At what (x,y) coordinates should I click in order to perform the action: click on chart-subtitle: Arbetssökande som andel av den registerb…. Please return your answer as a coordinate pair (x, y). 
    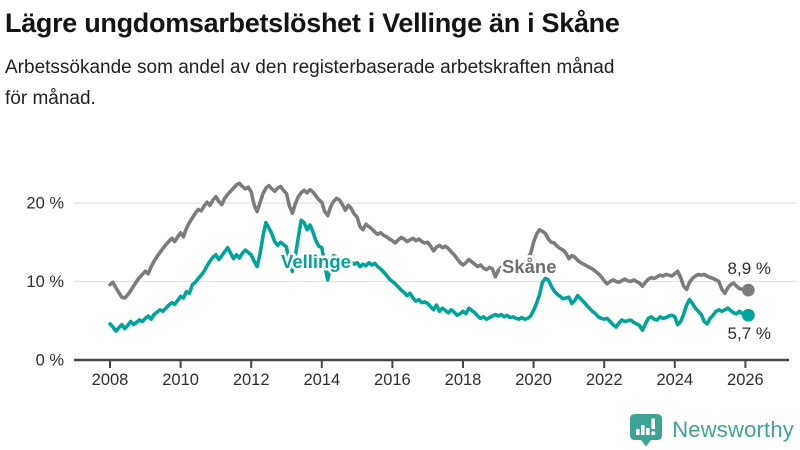
    Looking at the image, I should click on (400, 83).